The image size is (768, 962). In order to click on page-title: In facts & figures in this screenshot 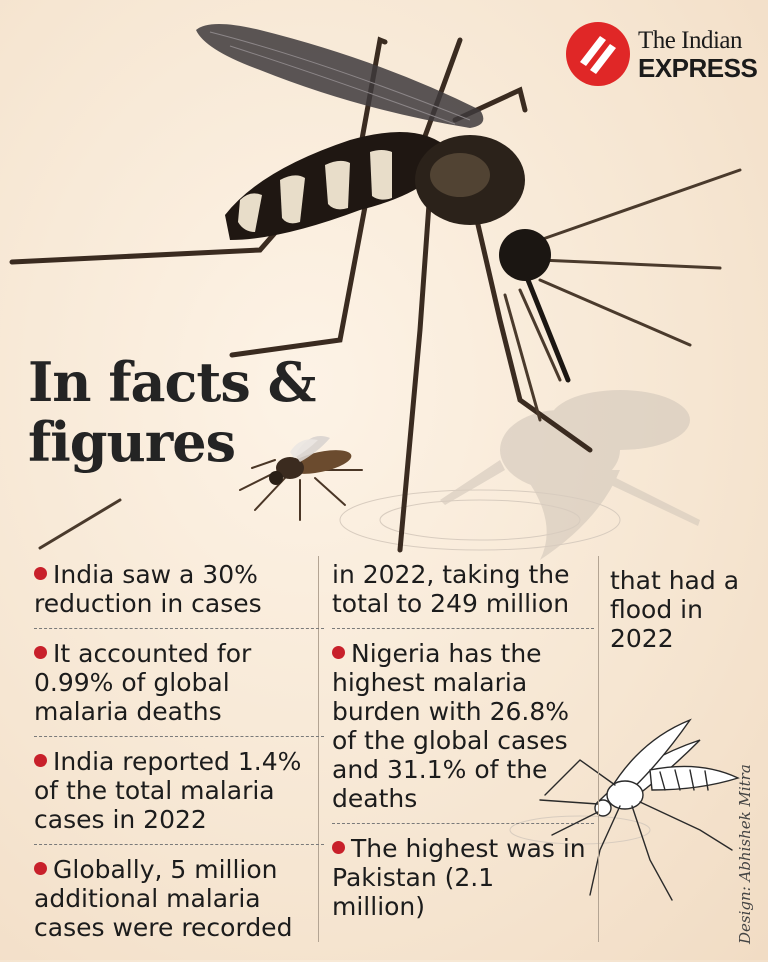, I will do `click(172, 412)`.